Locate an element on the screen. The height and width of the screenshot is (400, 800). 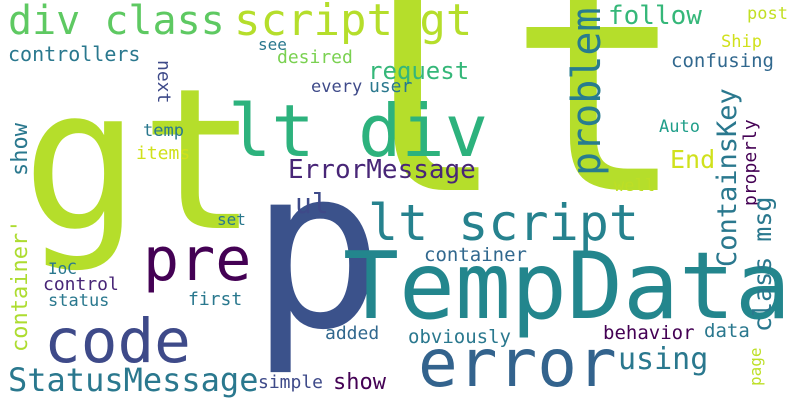
word: well is located at coordinates (634, 186).